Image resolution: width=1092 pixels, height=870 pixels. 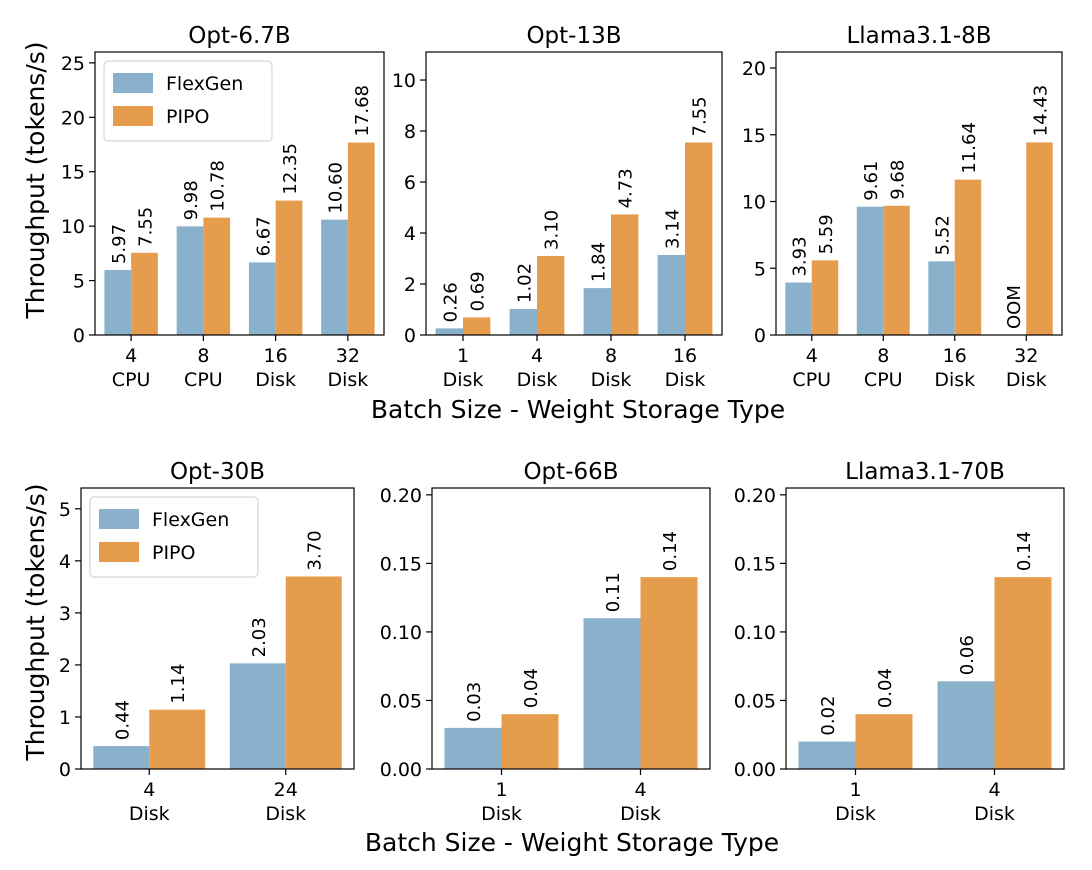 What do you see at coordinates (943, 235) in the screenshot?
I see `value-label-flexgen: 5.52` at bounding box center [943, 235].